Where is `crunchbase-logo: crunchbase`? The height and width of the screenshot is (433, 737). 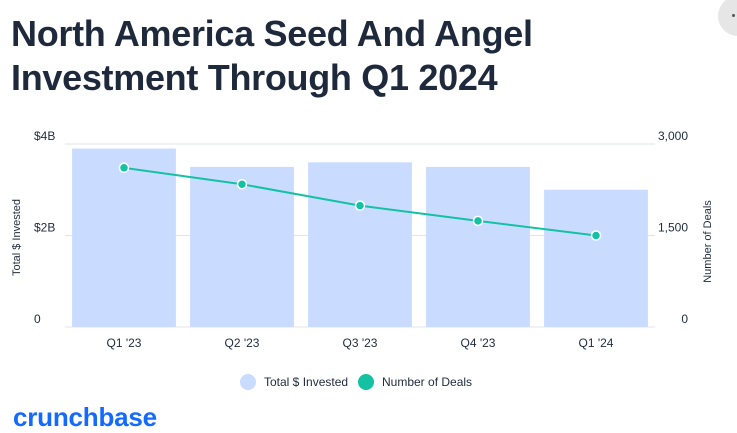
crunchbase-logo: crunchbase is located at coordinates (85, 417).